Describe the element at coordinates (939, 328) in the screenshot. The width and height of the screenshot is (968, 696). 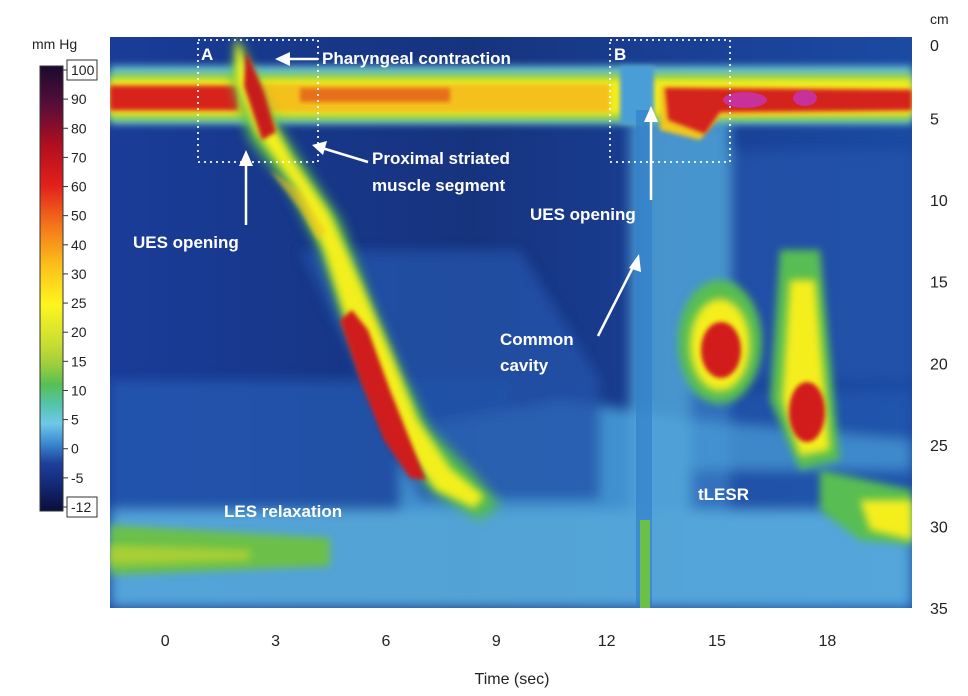
I see `y-axis: 0 5 10 15 20 25 30 35` at that location.